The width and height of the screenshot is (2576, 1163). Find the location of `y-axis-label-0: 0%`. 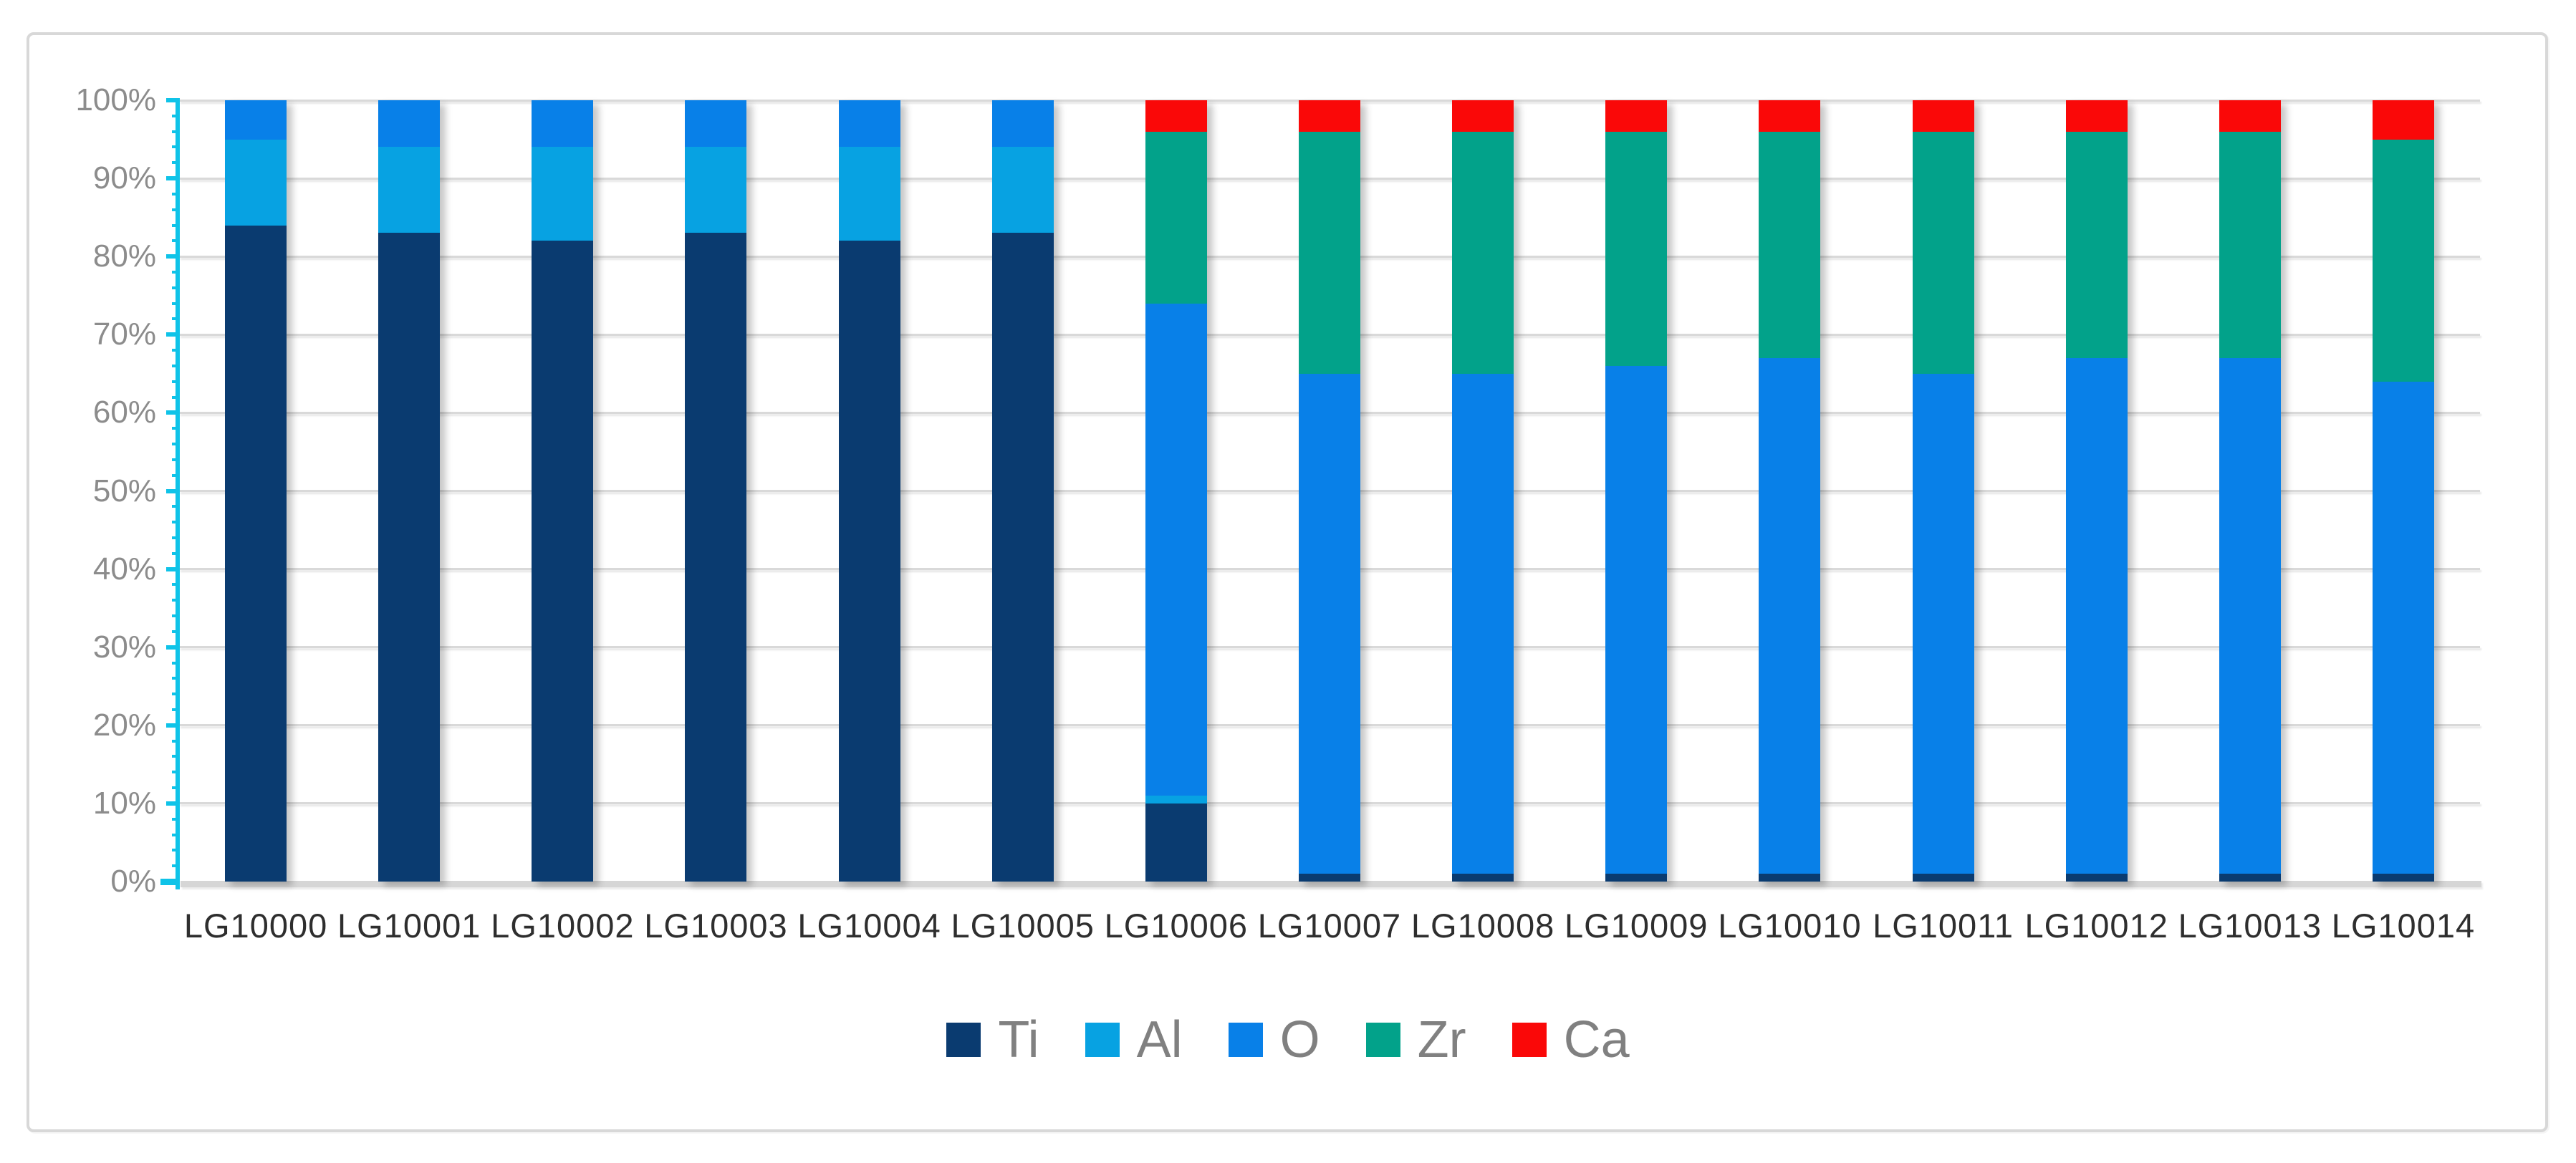

y-axis-label-0: 0% is located at coordinates (133, 882).